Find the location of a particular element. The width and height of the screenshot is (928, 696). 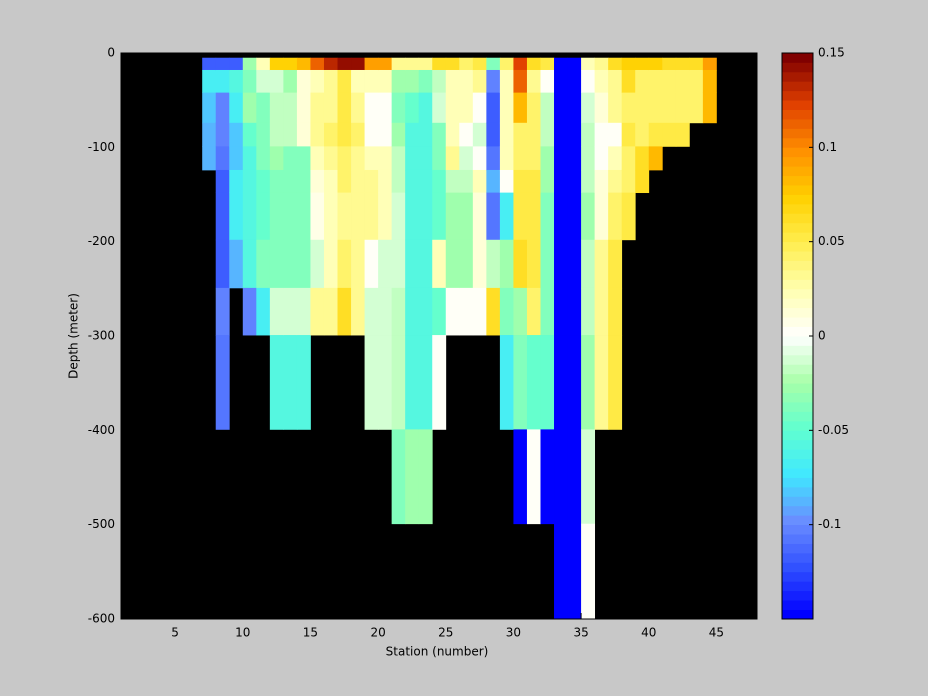

x-tick-label: 40 is located at coordinates (648, 633).